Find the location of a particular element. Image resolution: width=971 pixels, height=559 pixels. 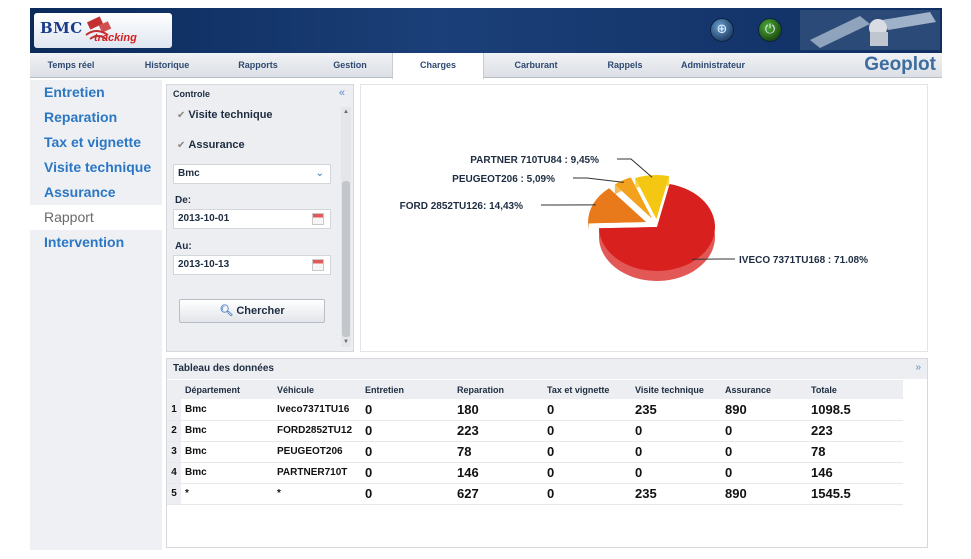

pie-slice-label: FORD 2852TU126: 14,43% is located at coordinates (462, 206).